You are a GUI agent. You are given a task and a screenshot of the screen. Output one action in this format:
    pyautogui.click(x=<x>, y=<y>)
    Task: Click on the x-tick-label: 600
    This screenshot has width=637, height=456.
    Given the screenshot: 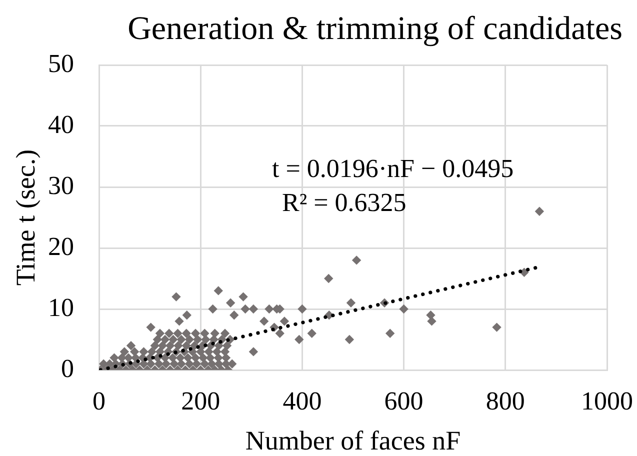 What is the action you would take?
    pyautogui.click(x=404, y=401)
    